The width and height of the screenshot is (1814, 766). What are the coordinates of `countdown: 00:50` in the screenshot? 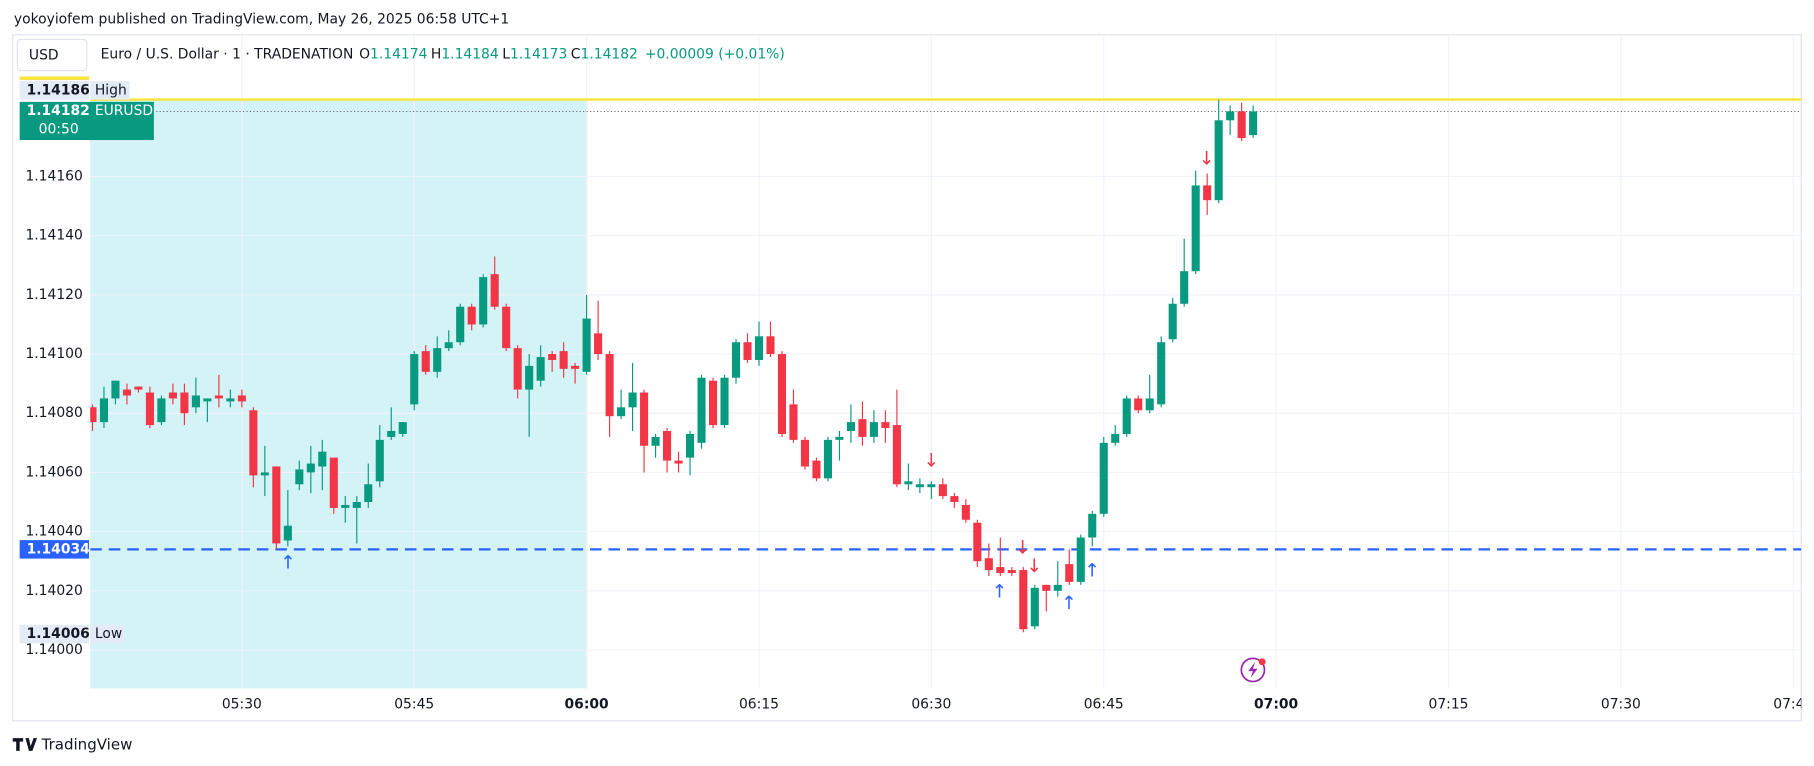 It's located at (59, 130).